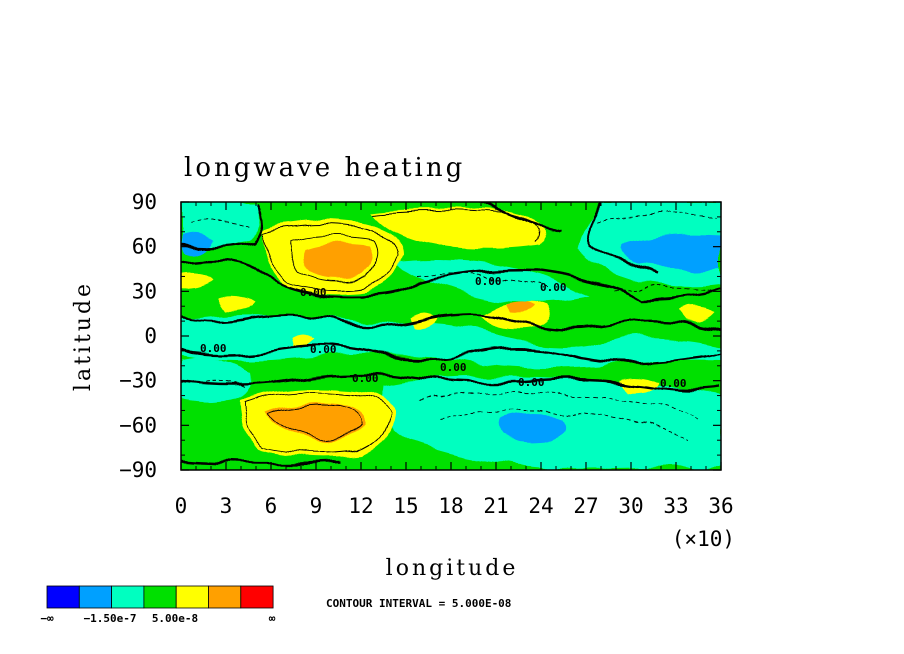 The width and height of the screenshot is (904, 654). Describe the element at coordinates (585, 506) in the screenshot. I see `x-tick-label: 27` at that location.